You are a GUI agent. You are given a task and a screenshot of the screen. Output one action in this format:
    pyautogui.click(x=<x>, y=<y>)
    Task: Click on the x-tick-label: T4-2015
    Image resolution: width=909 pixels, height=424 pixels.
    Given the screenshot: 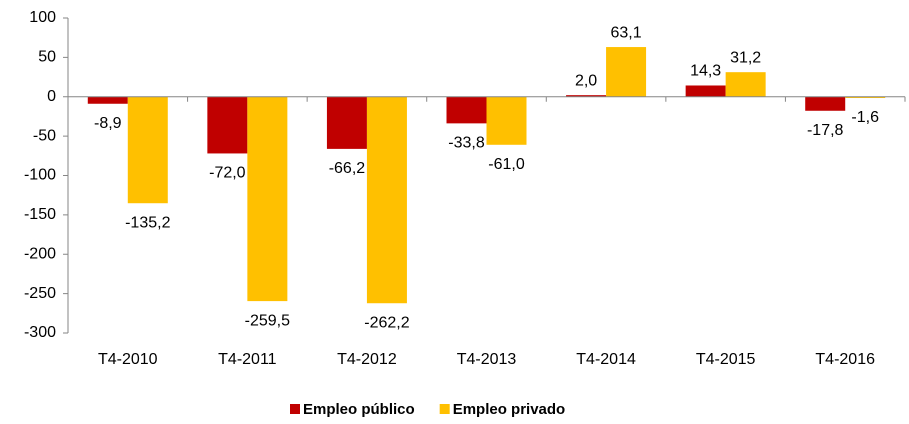 What is the action you would take?
    pyautogui.click(x=726, y=359)
    